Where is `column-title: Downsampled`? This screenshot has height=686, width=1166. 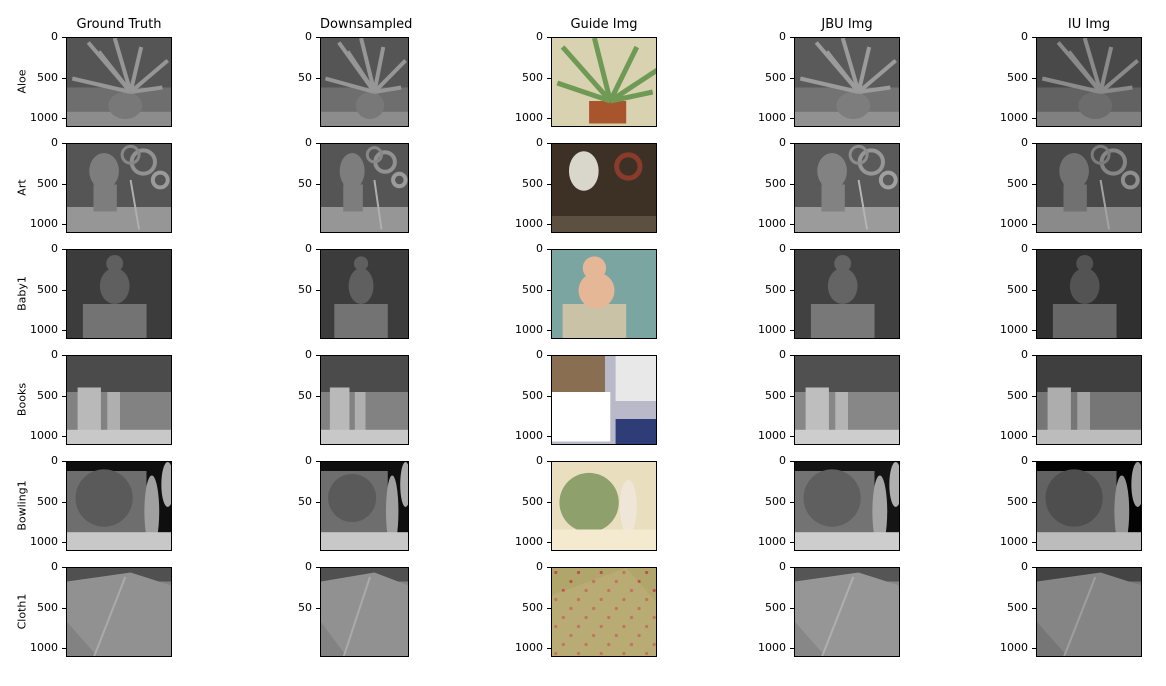 column-title: Downsampled is located at coordinates (366, 24).